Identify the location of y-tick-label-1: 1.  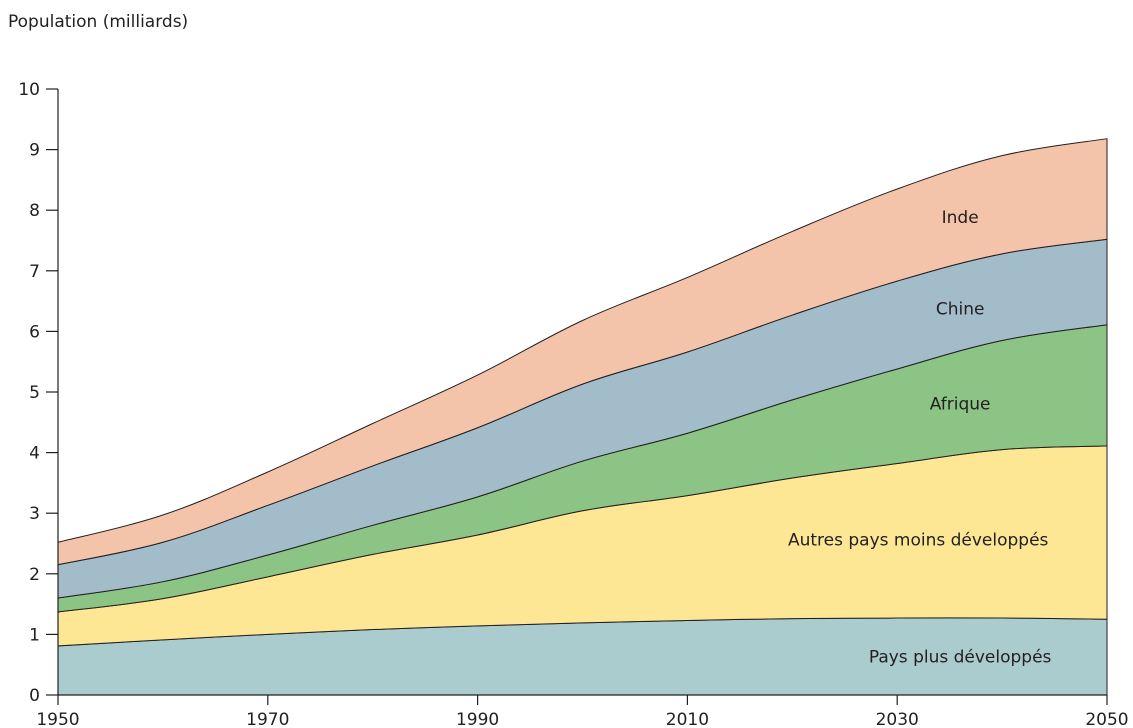
(34, 635).